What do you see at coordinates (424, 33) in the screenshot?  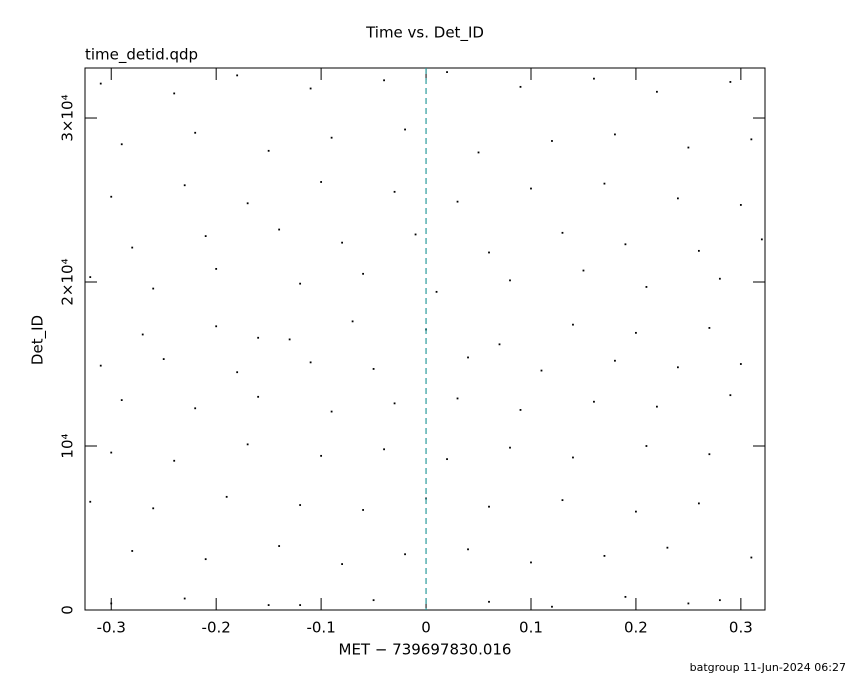 I see `chart-title: Time vs. Det_ID` at bounding box center [424, 33].